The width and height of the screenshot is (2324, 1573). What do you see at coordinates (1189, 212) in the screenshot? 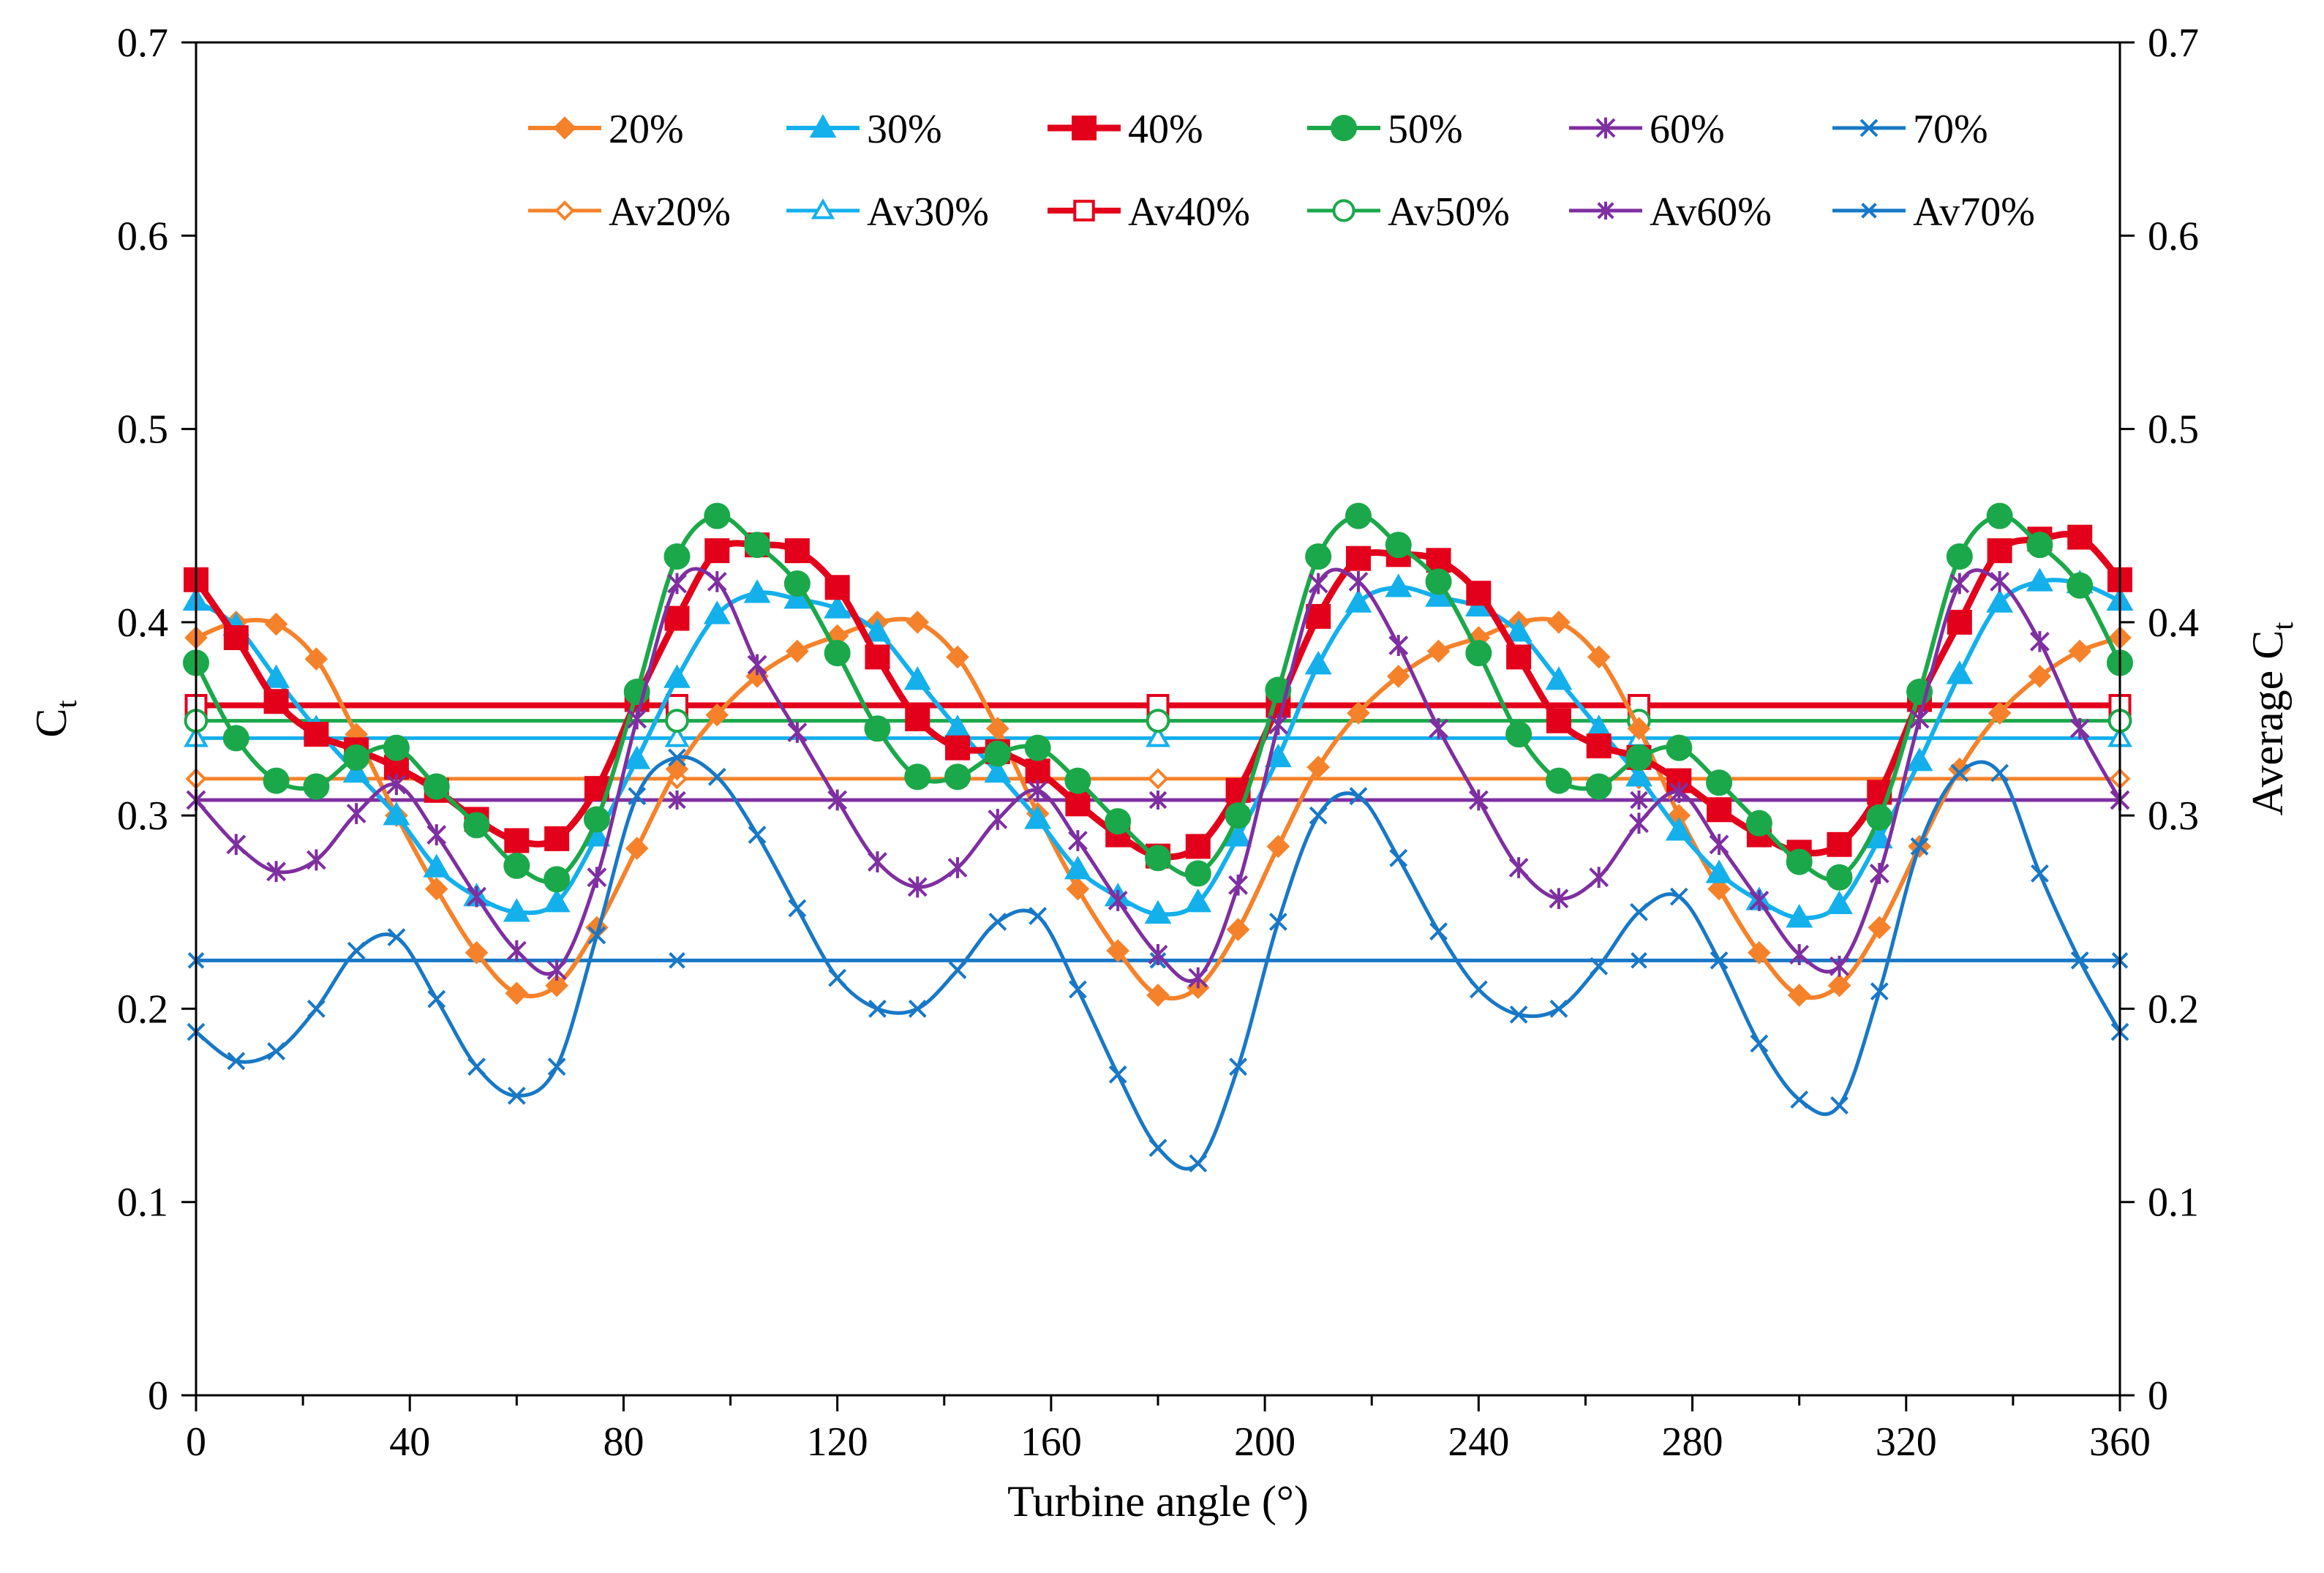
I see `legend-label: Av40%` at bounding box center [1189, 212].